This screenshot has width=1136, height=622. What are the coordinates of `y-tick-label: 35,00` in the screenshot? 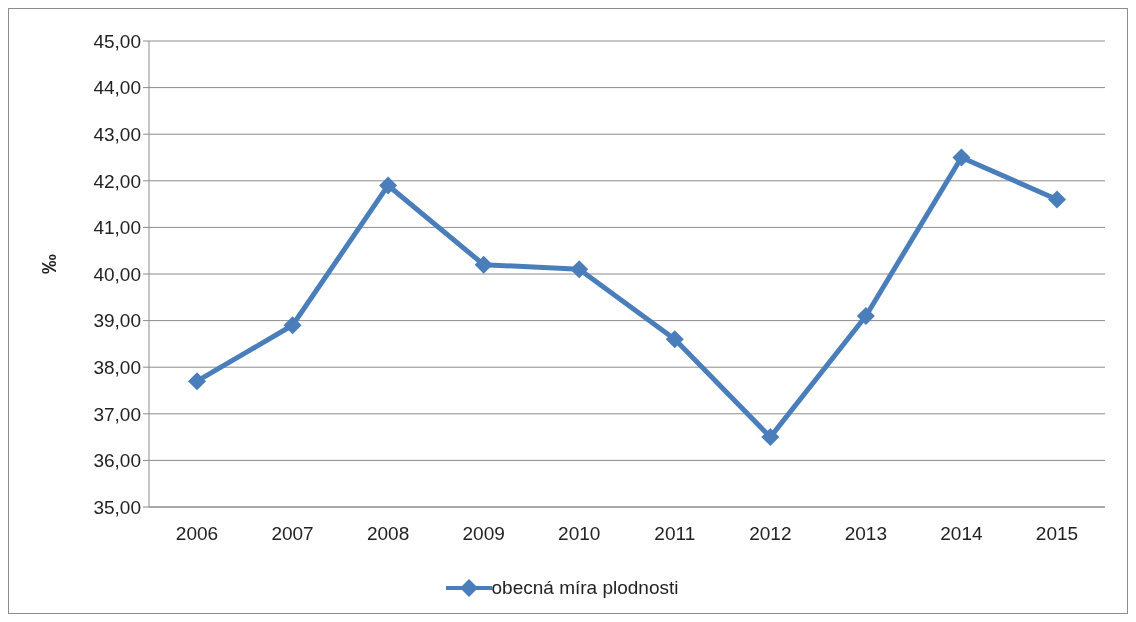 It's located at (117, 507).